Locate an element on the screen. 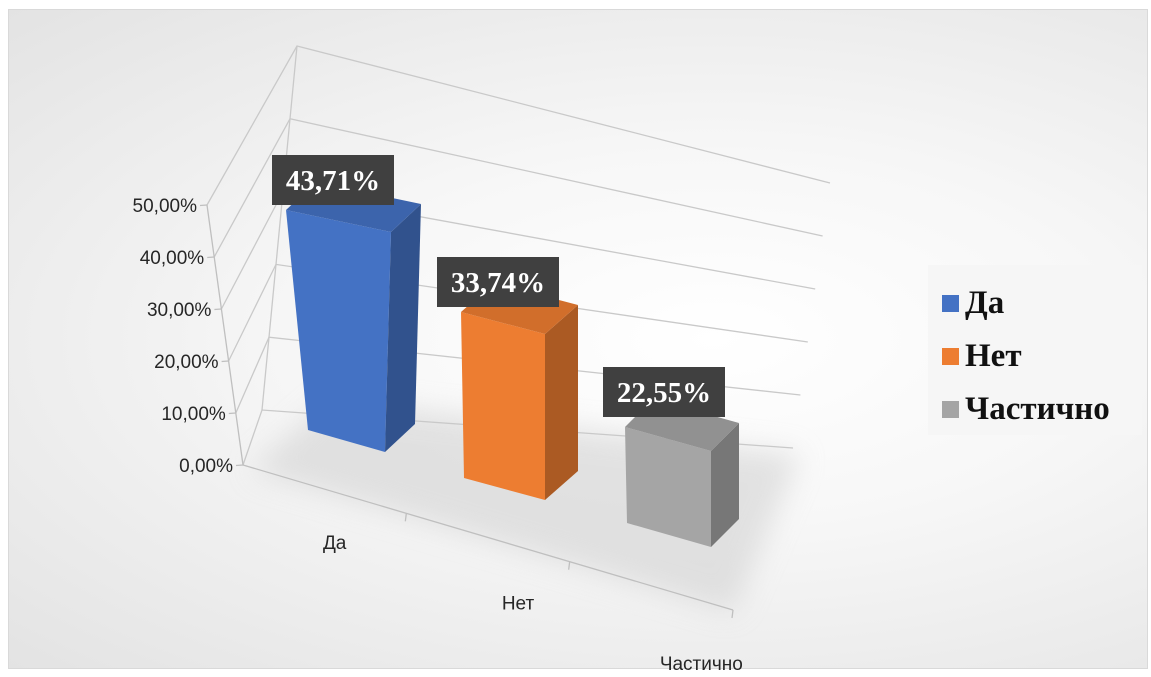 Image resolution: width=1151 pixels, height=677 pixels. data-label-value: 22,55% is located at coordinates (664, 393).